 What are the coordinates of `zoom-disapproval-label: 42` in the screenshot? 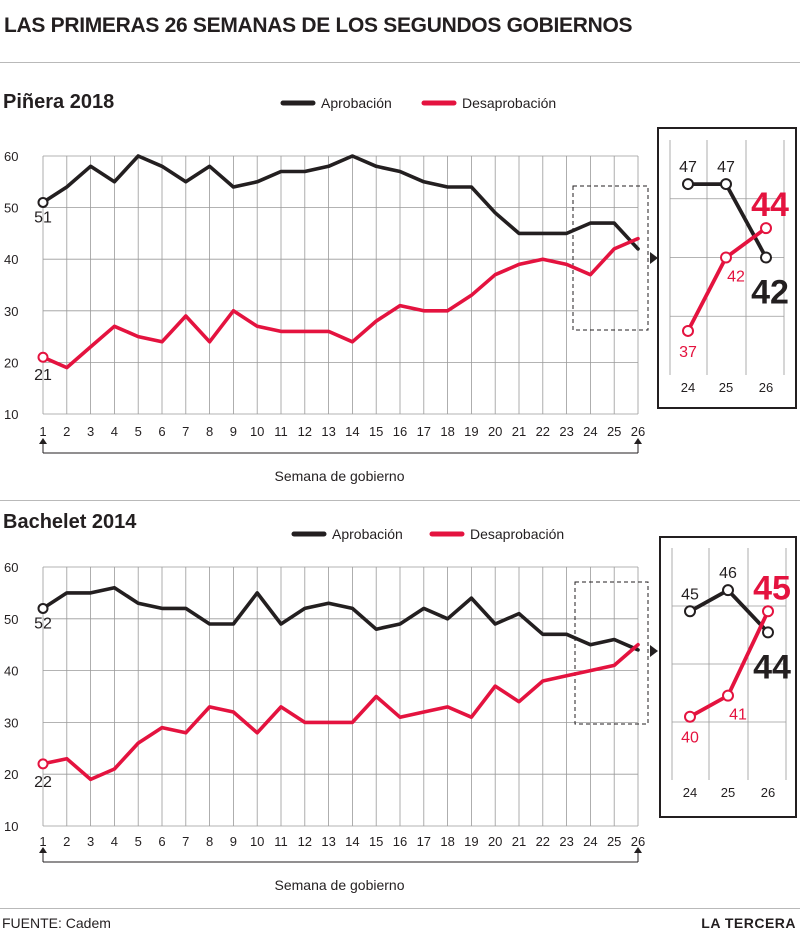 It's located at (736, 277).